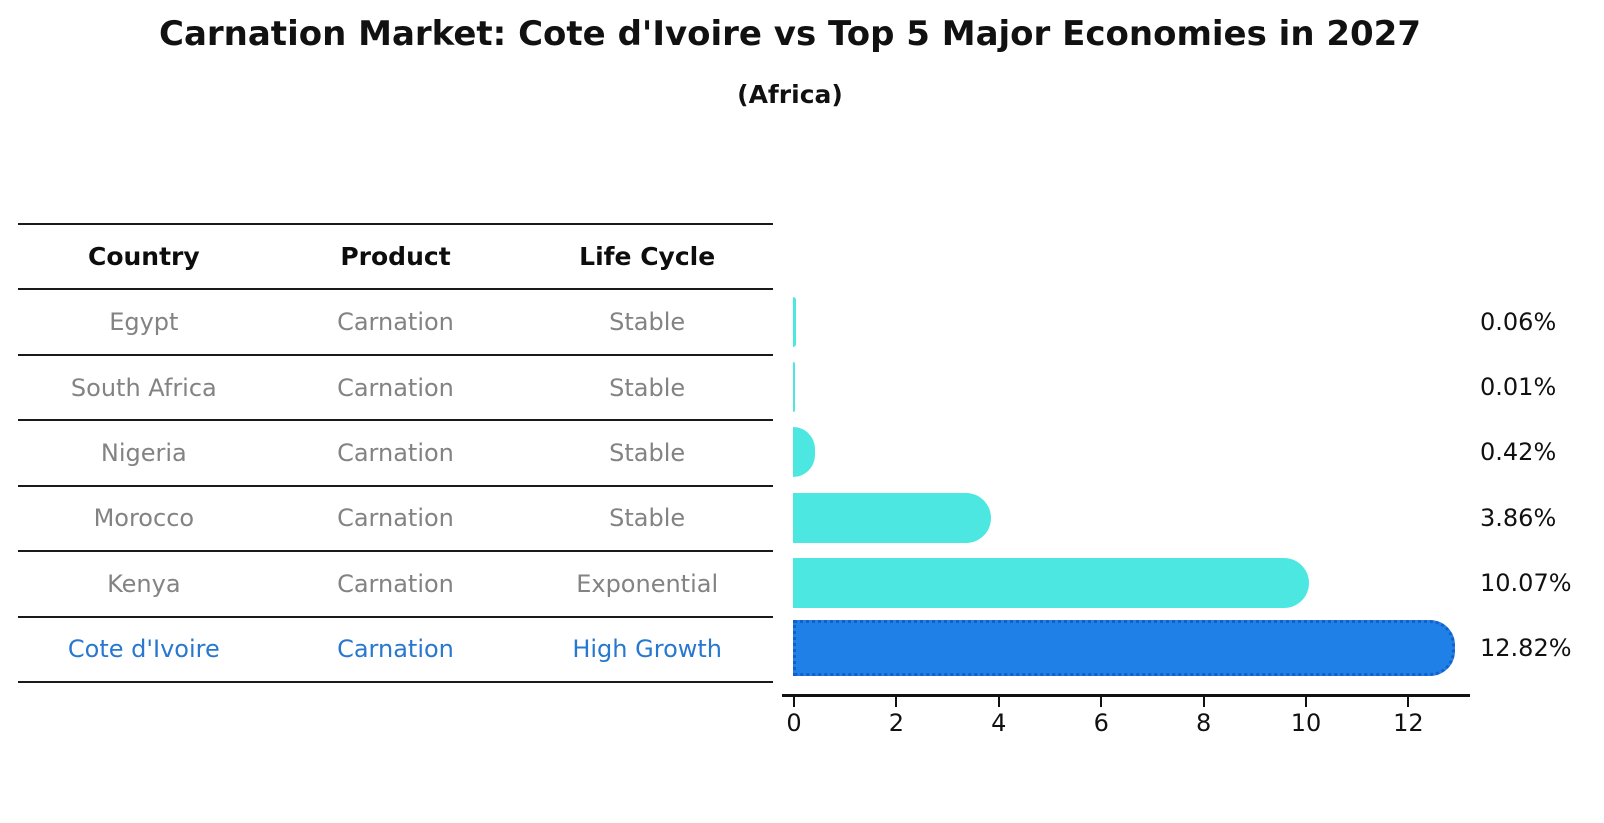 The height and width of the screenshot is (823, 1604). What do you see at coordinates (143, 387) in the screenshot?
I see `cell-country: South Africa` at bounding box center [143, 387].